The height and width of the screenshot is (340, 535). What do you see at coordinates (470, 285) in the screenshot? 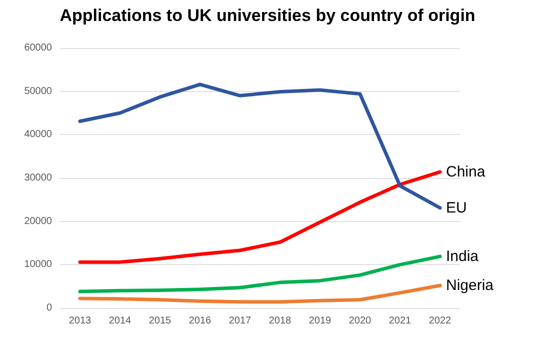
I see `series-label: Nigeria` at bounding box center [470, 285].